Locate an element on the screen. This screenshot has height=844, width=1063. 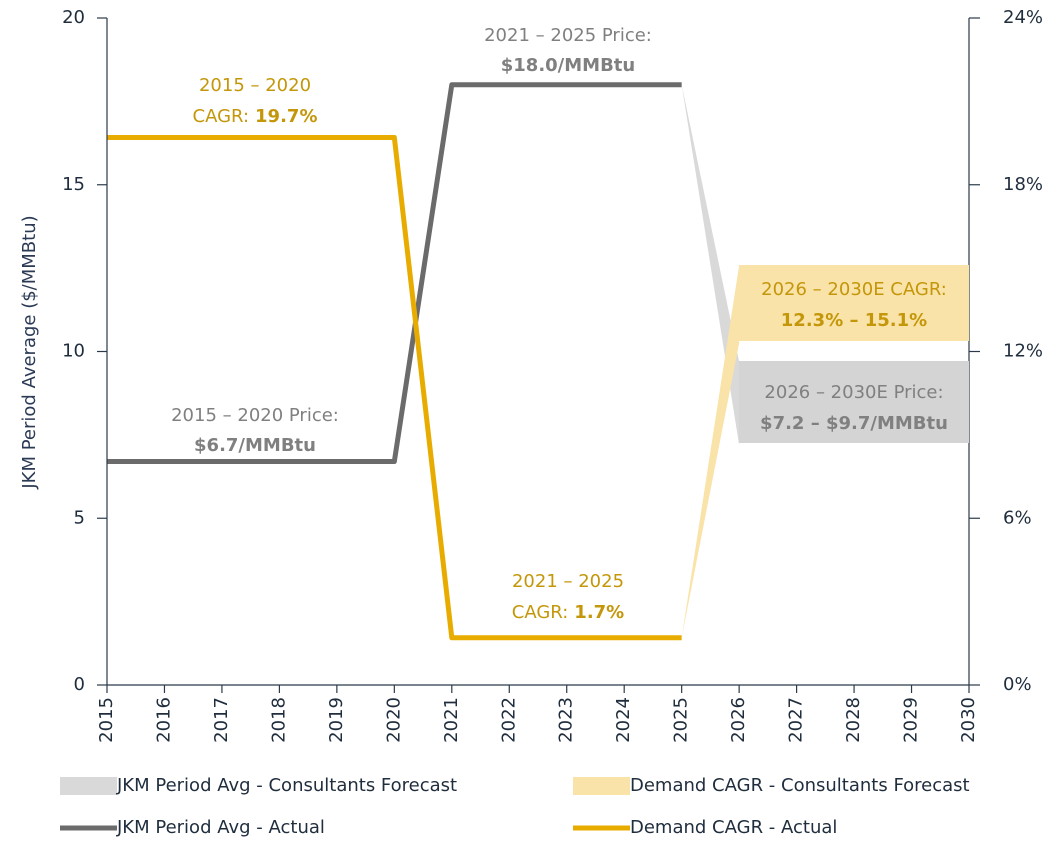
x-tick-label: 2018 is located at coordinates (278, 720).